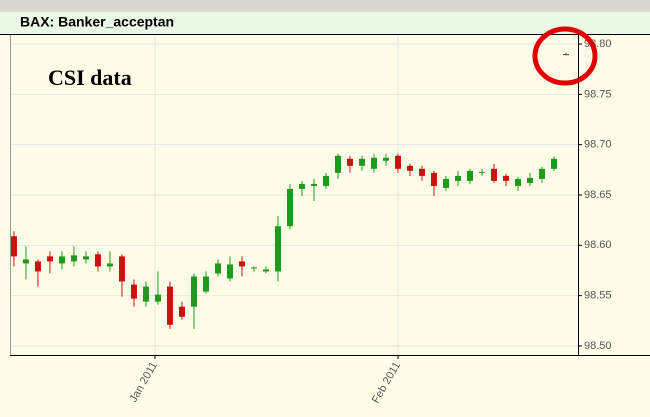  Describe the element at coordinates (325, 6) in the screenshot. I see `top-strip` at that location.